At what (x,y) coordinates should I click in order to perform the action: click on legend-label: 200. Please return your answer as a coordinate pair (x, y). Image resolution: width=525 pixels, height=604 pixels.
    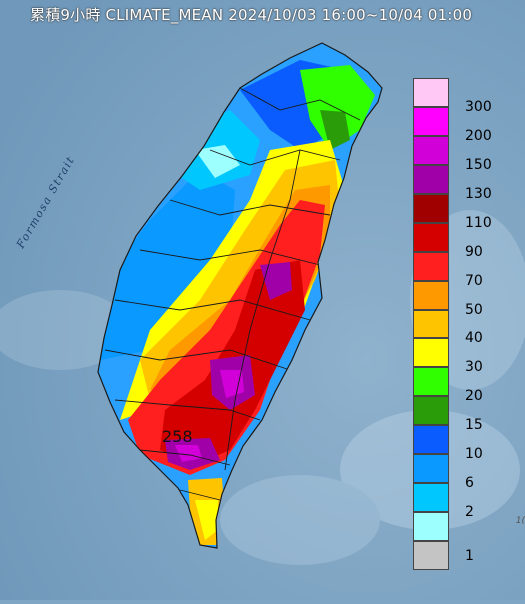
    Looking at the image, I should click on (478, 135).